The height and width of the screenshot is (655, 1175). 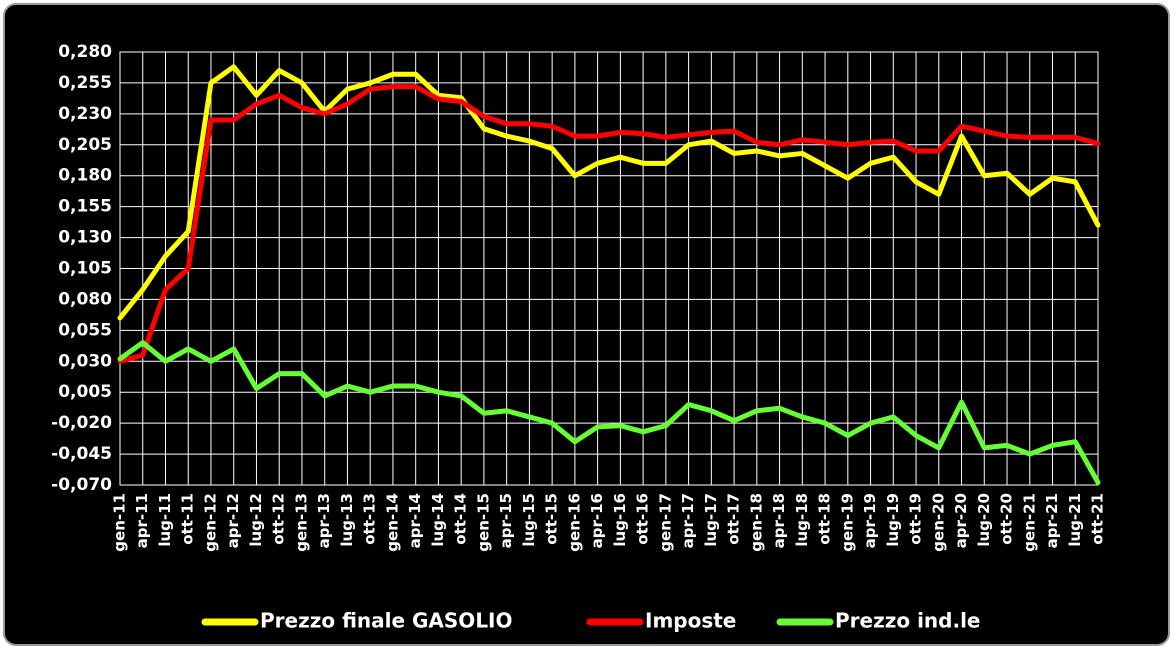 I want to click on x-tick-label: gen-19, so click(x=847, y=522).